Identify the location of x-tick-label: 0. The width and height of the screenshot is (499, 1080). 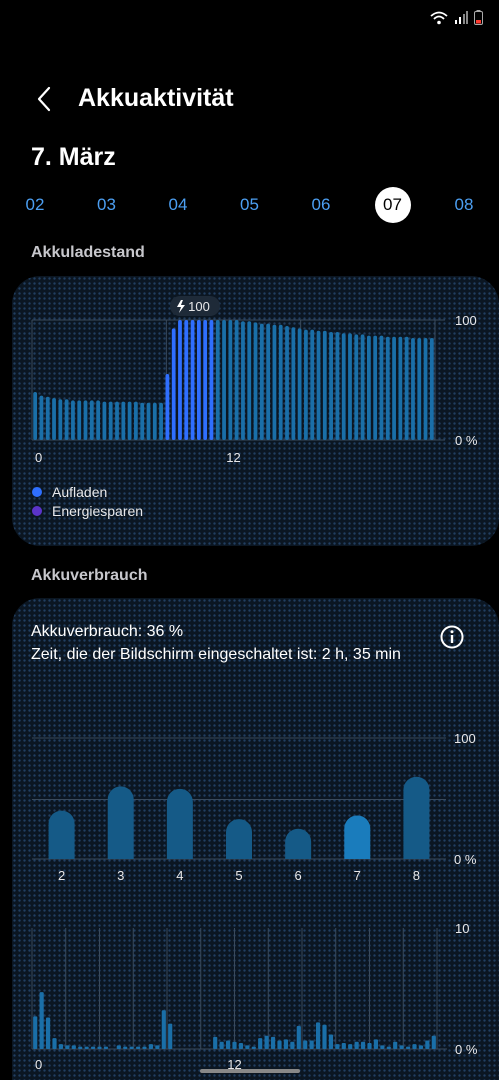
(38, 1064).